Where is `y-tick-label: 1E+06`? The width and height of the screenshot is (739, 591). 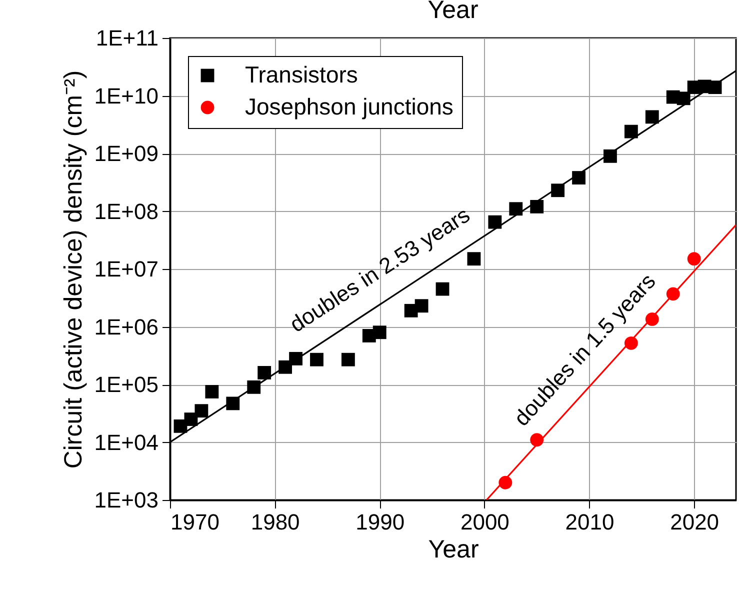 y-tick-label: 1E+06 is located at coordinates (126, 327).